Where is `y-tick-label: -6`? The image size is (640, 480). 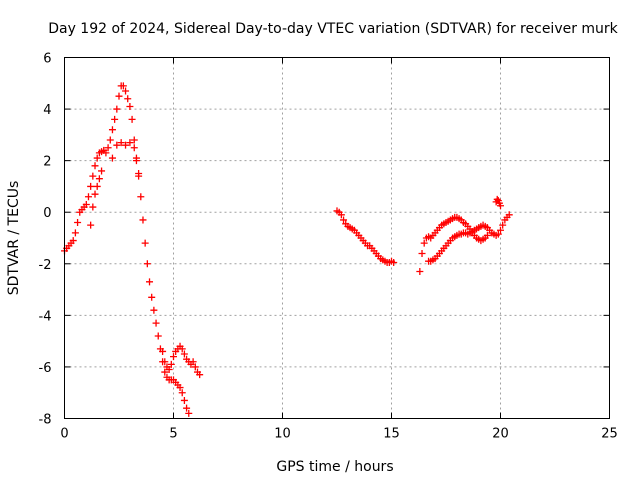 y-tick-label: -6 is located at coordinates (45, 368).